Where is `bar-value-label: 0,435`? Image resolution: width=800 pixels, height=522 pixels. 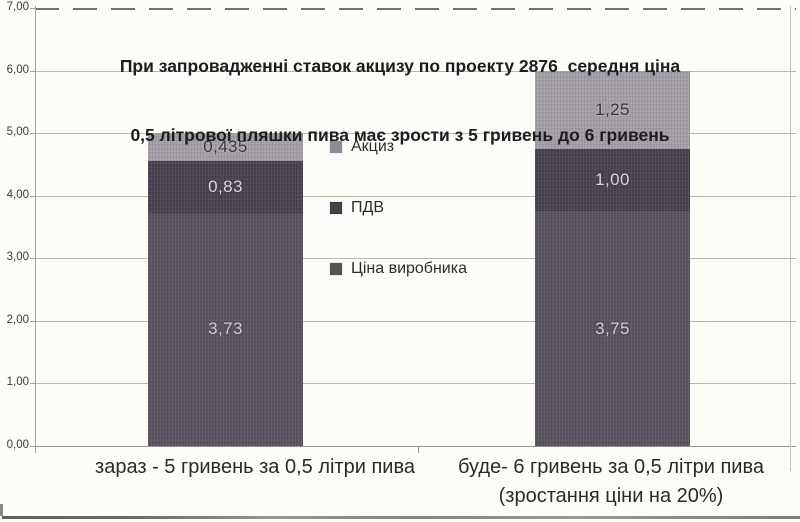 bar-value-label: 0,435 is located at coordinates (225, 147).